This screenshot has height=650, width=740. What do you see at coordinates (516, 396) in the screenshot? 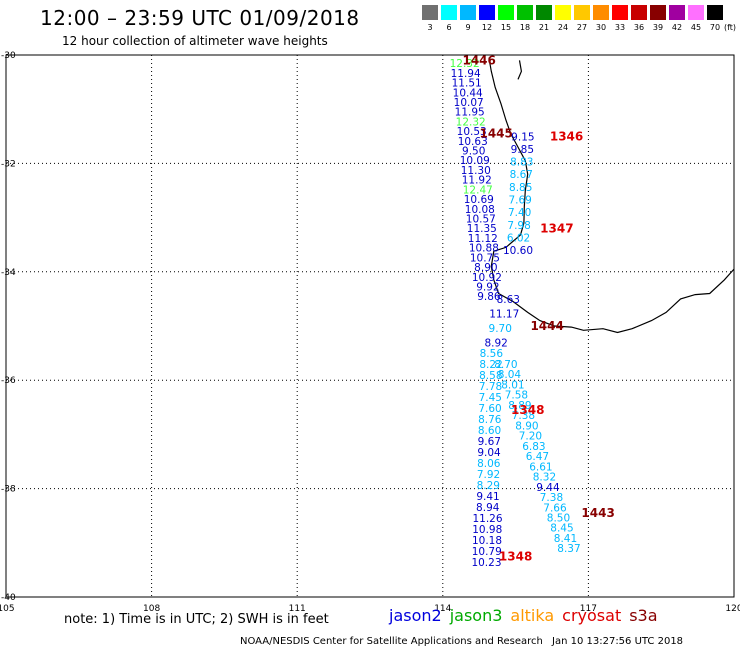
I see `swh-value-label: 7.58` at bounding box center [516, 396].